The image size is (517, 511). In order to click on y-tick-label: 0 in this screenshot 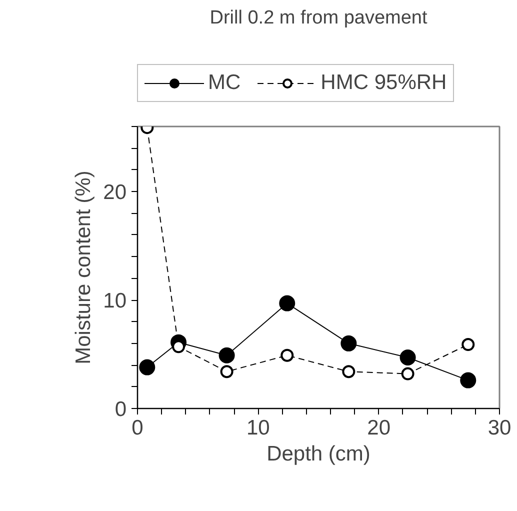, I will do `click(120, 409)`.